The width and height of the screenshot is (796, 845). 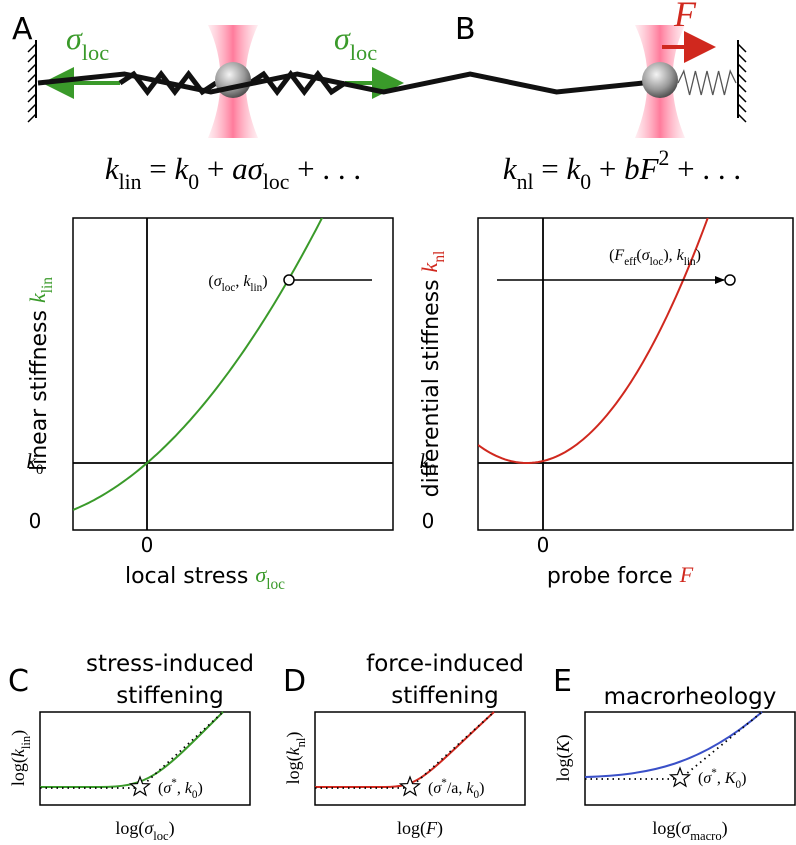 What do you see at coordinates (39, 387) in the screenshot?
I see `text-part: linear stiffness` at bounding box center [39, 387].